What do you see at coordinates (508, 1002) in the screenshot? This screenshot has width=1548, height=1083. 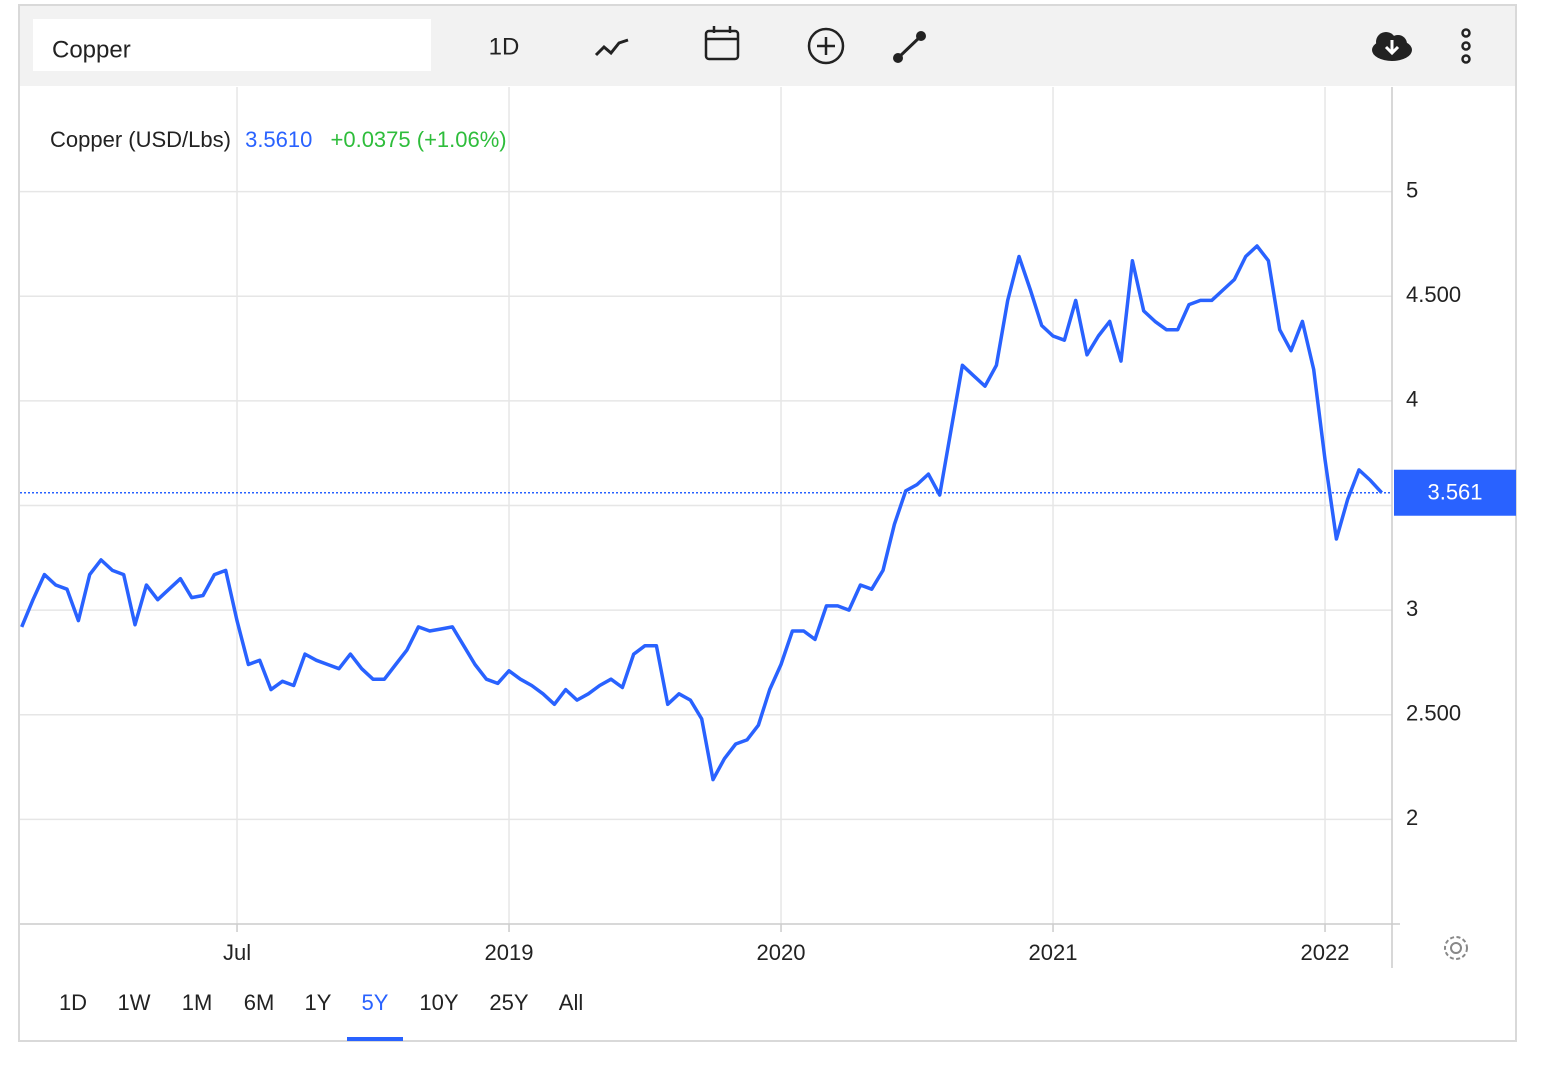 I see `range-button: 25Y` at bounding box center [508, 1002].